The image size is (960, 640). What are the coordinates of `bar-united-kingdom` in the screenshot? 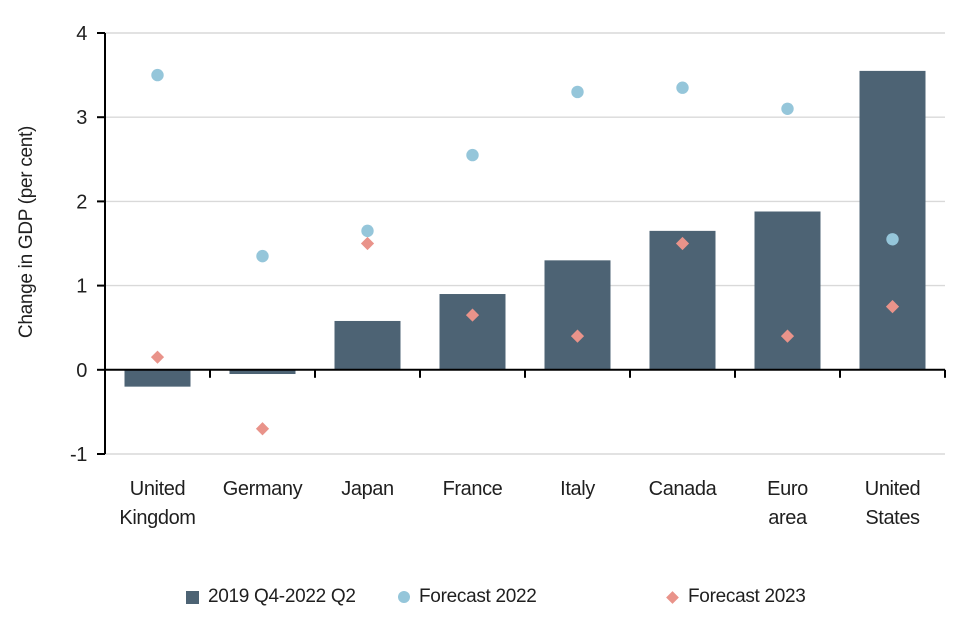 It's located at (157, 378).